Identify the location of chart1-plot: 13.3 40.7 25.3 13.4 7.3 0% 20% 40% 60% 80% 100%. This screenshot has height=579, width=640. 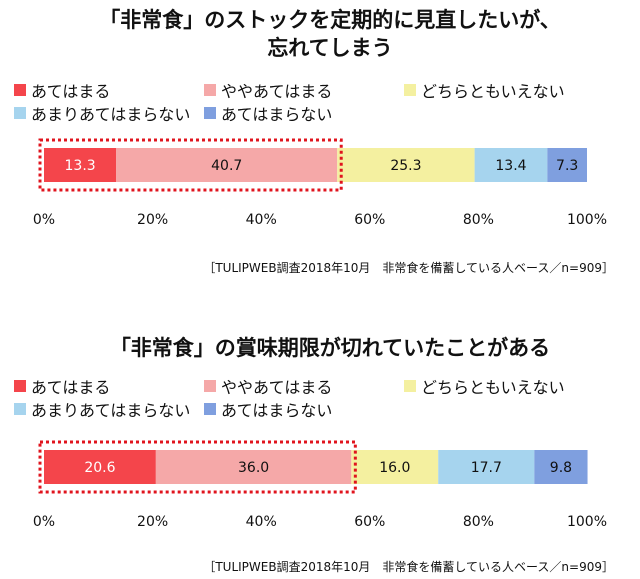
(320, 183).